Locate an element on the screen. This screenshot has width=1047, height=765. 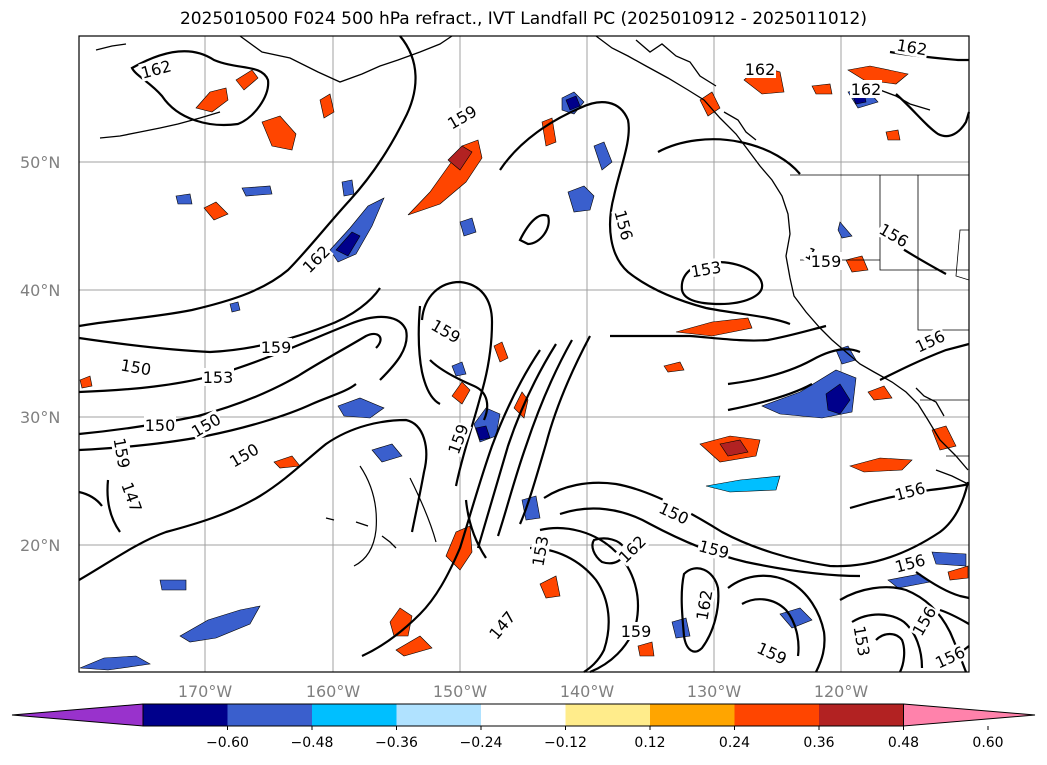
colorbar-tick-label: −0.24 is located at coordinates (481, 743).